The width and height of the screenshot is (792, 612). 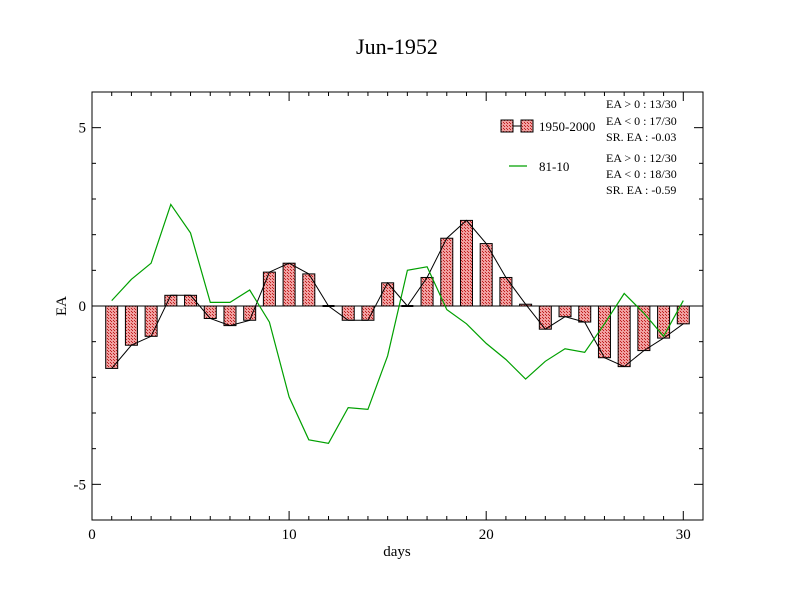 I want to click on stat-line: SR. EA : -0.59, so click(x=641, y=190).